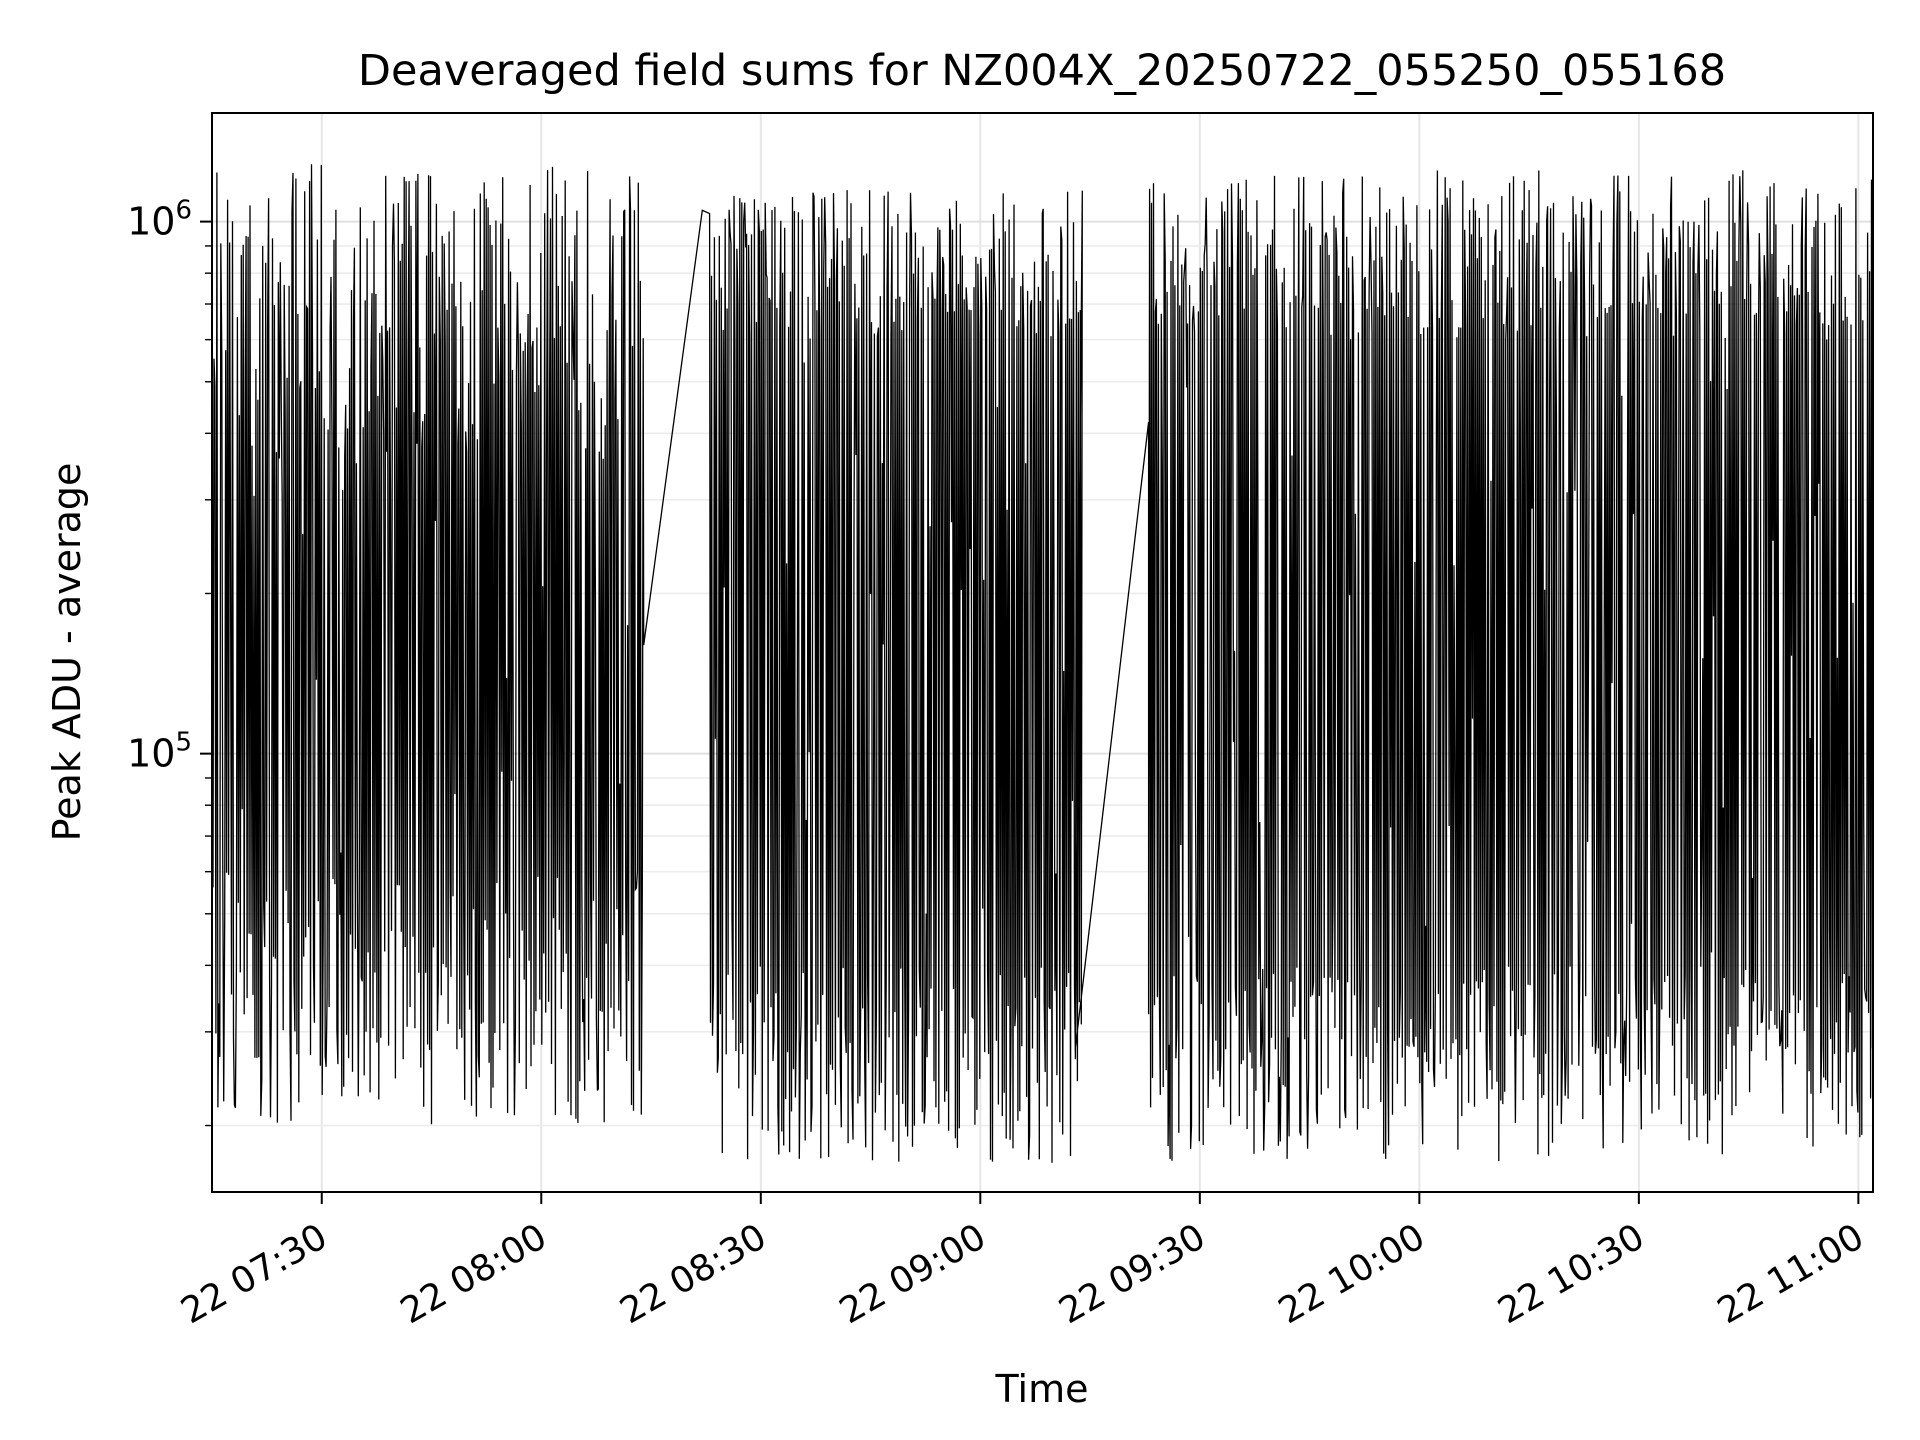 This screenshot has width=1920, height=1440. What do you see at coordinates (67, 652) in the screenshot?
I see `y-axis-label: Peak ADU - average` at bounding box center [67, 652].